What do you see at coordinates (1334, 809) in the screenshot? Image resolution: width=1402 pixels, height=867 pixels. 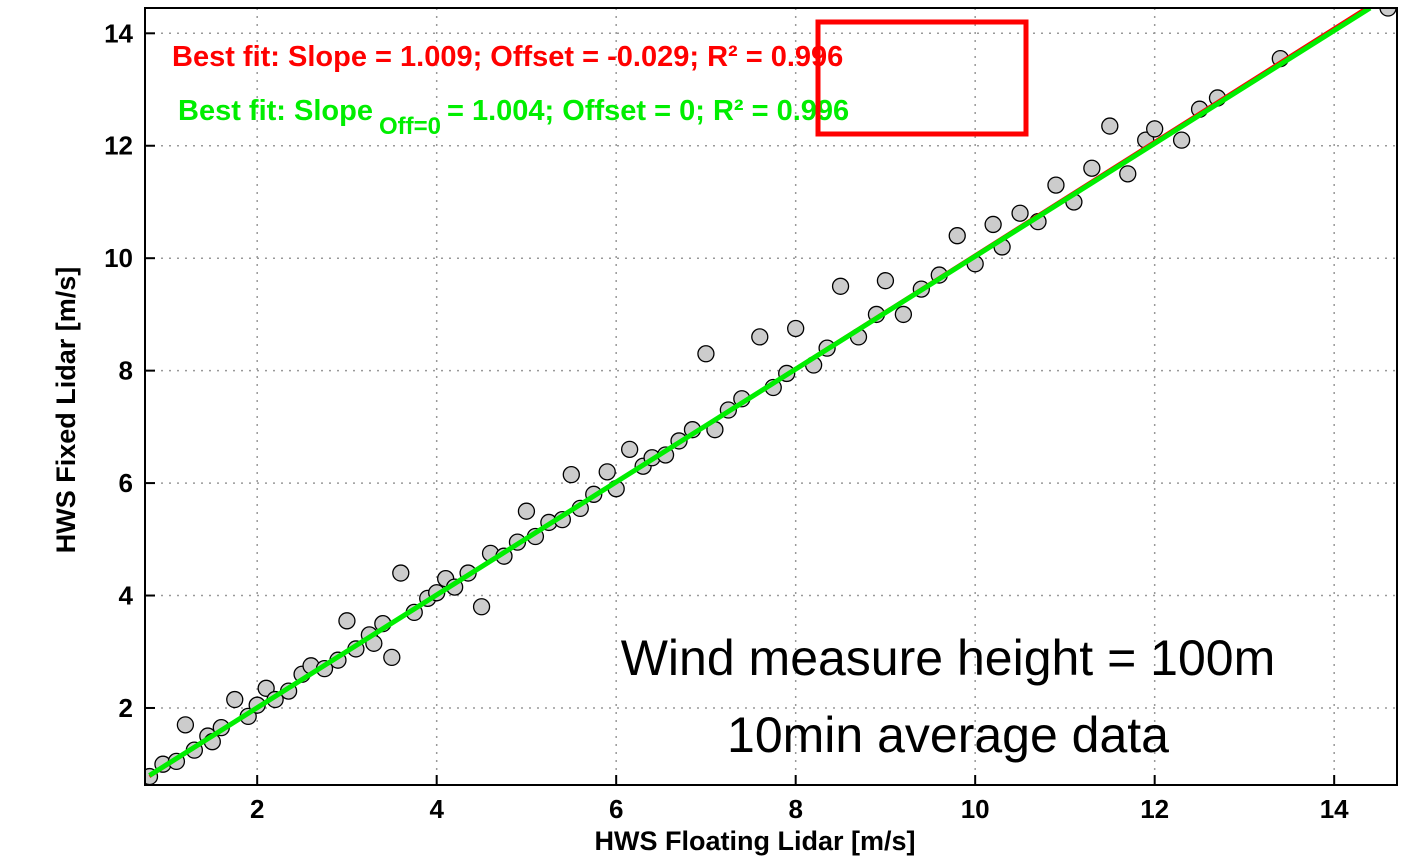 I see `x-tick-label: 14` at bounding box center [1334, 809].